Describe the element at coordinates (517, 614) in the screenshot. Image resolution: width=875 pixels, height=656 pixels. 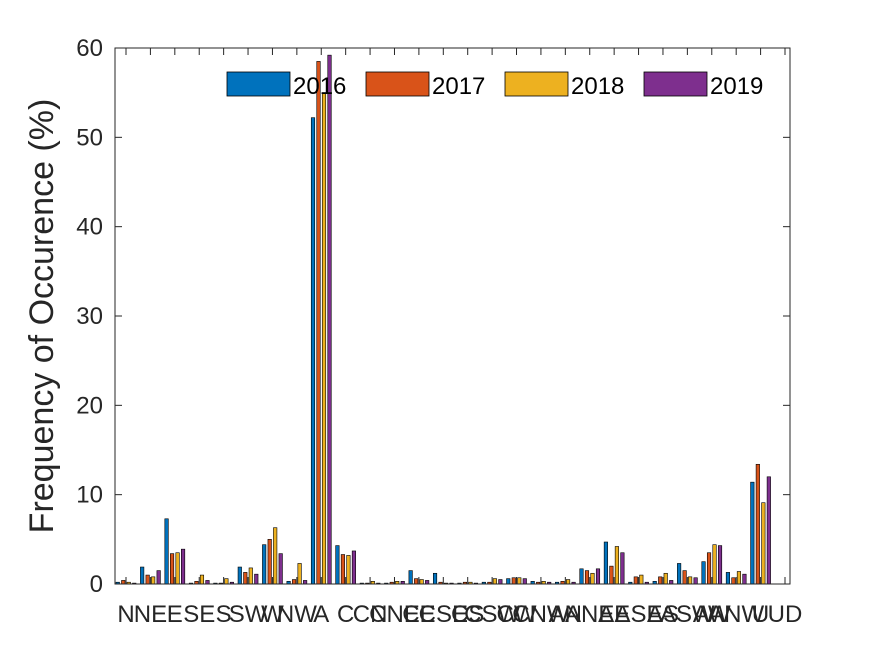
I see `x-tick-label-CW: CW` at that location.